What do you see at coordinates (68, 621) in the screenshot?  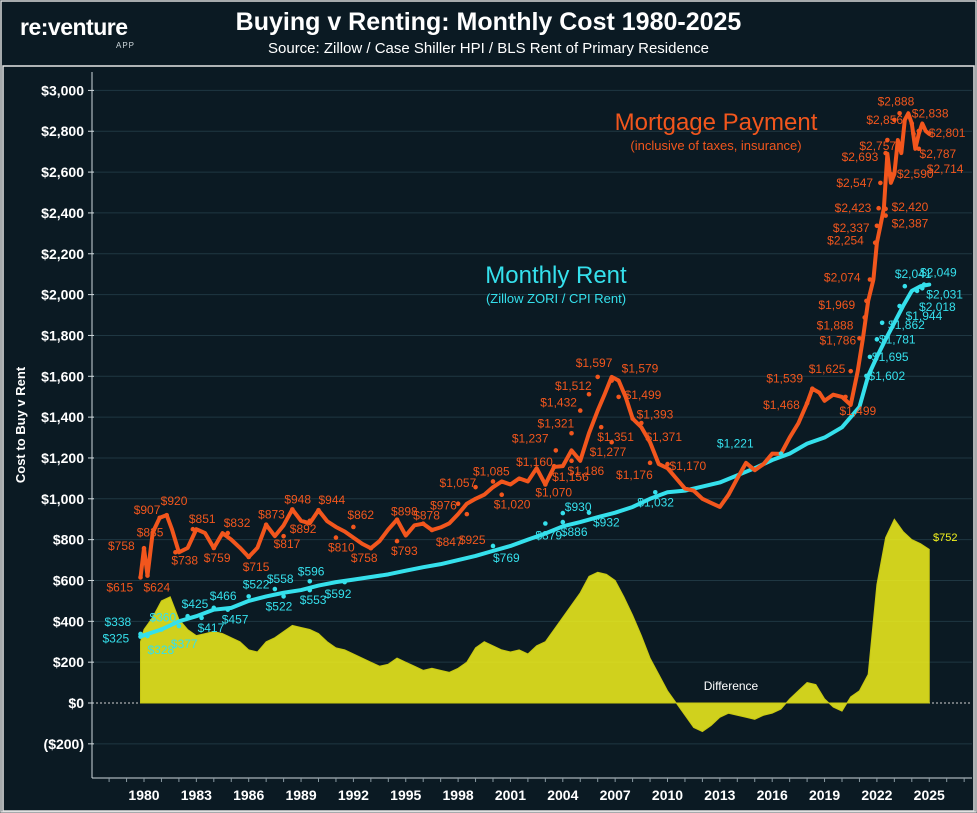 I see `y-tick-label: $400` at bounding box center [68, 621].